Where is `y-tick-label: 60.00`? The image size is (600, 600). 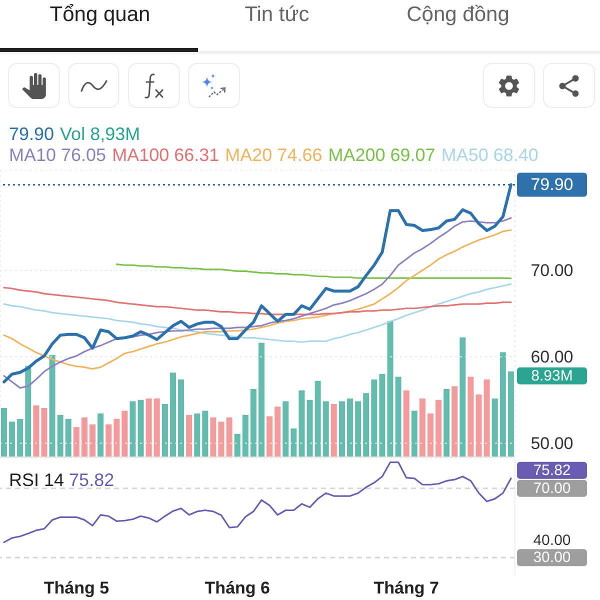
y-tick-label: 60.00 is located at coordinates (552, 356).